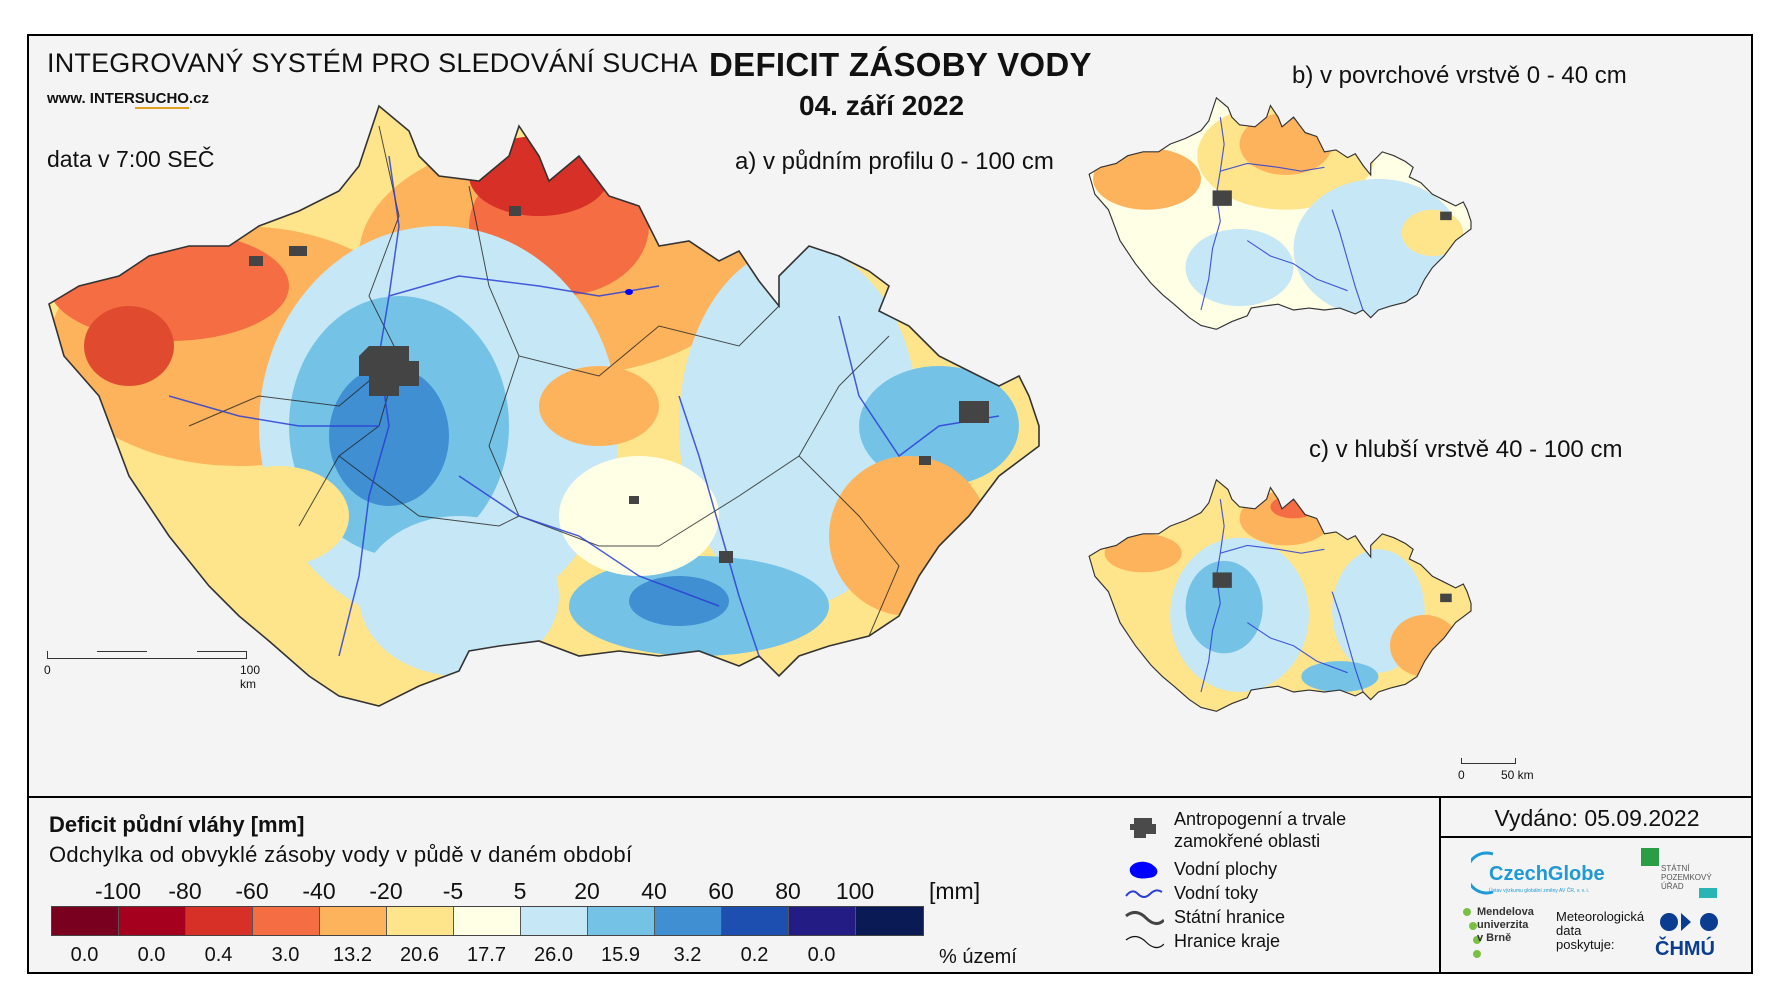 Image resolution: width=1772 pixels, height=1003 pixels. I want to click on legend-title: Deficit půdní vláhy [mm], so click(177, 824).